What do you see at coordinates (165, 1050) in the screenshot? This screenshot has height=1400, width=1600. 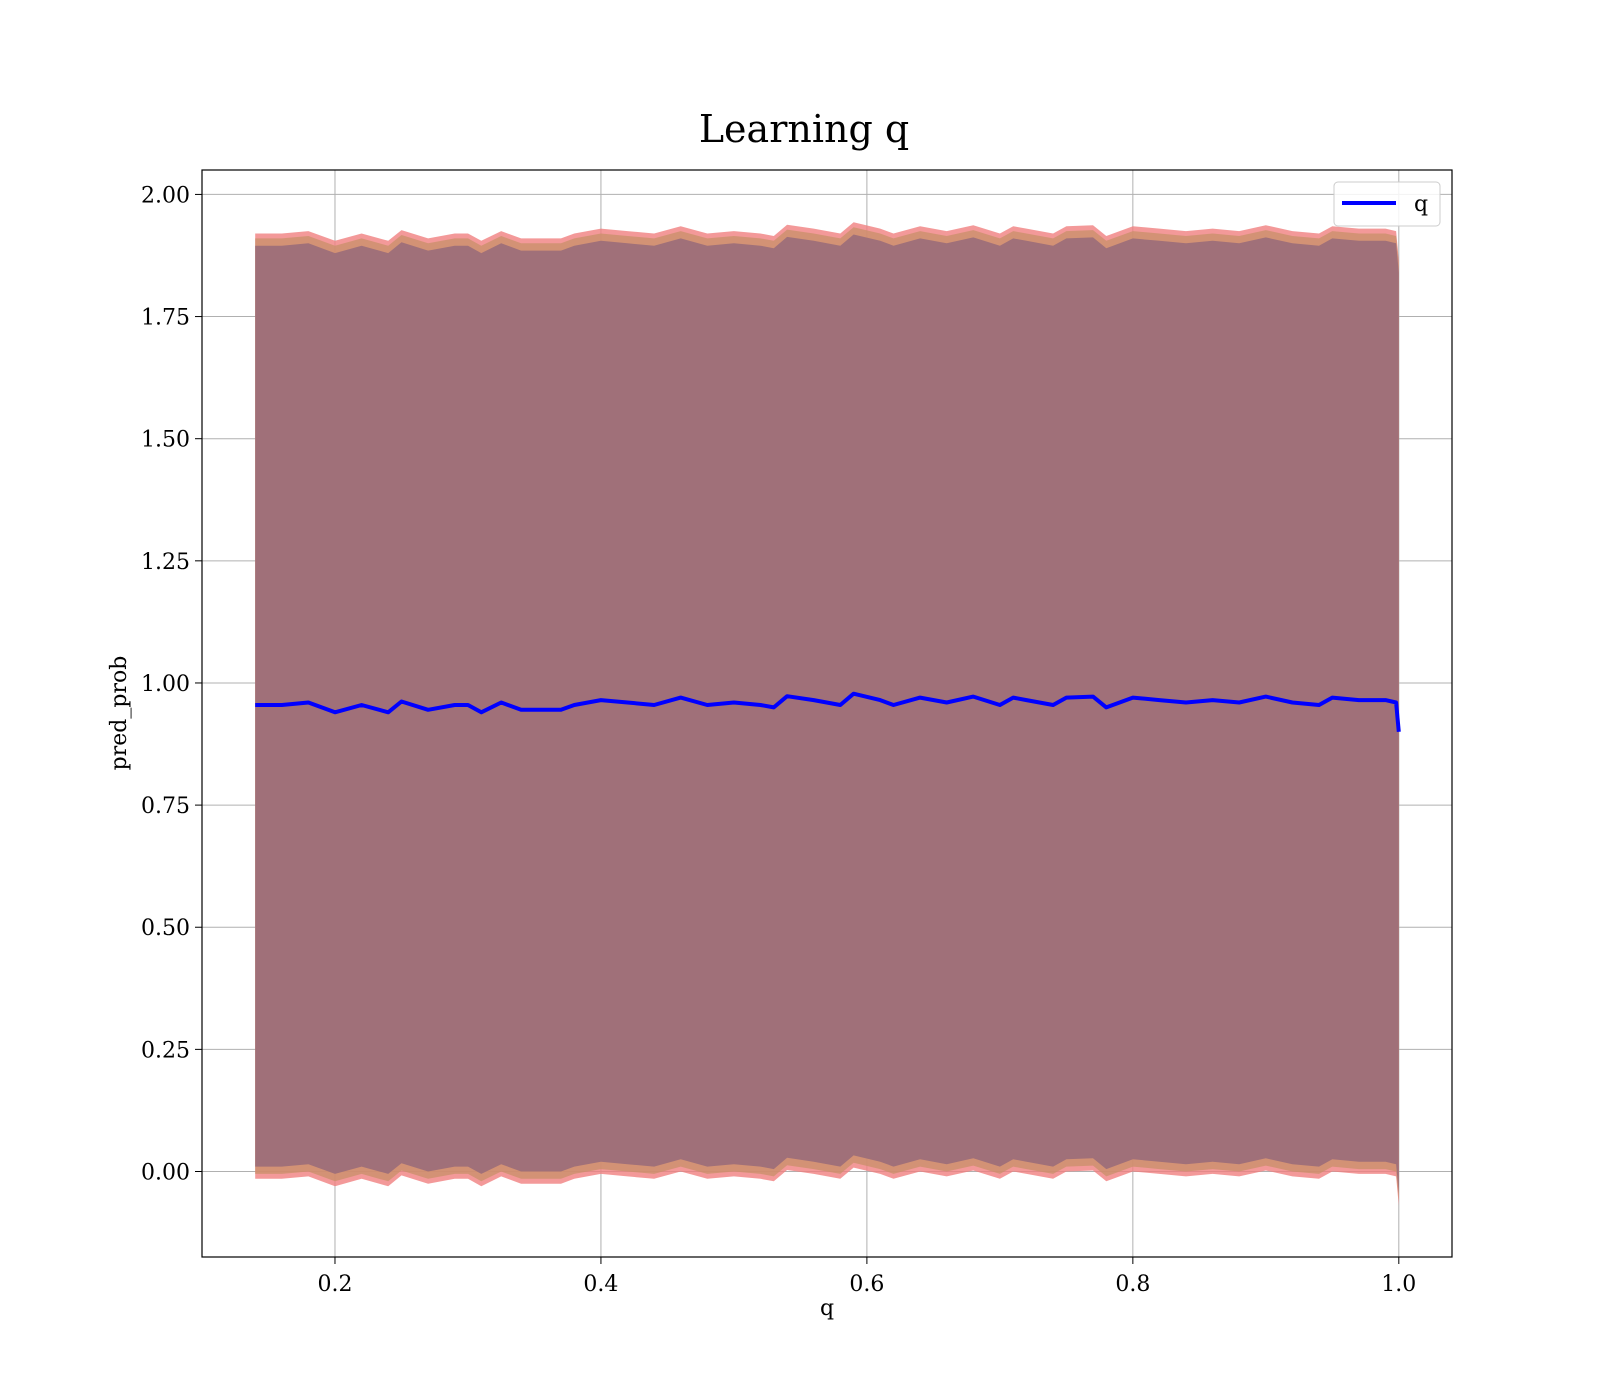 I see `y-tick-label: 0.25` at bounding box center [165, 1050].